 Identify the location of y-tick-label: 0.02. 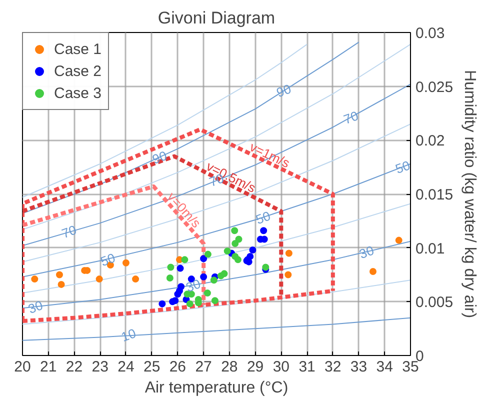
(430, 141).